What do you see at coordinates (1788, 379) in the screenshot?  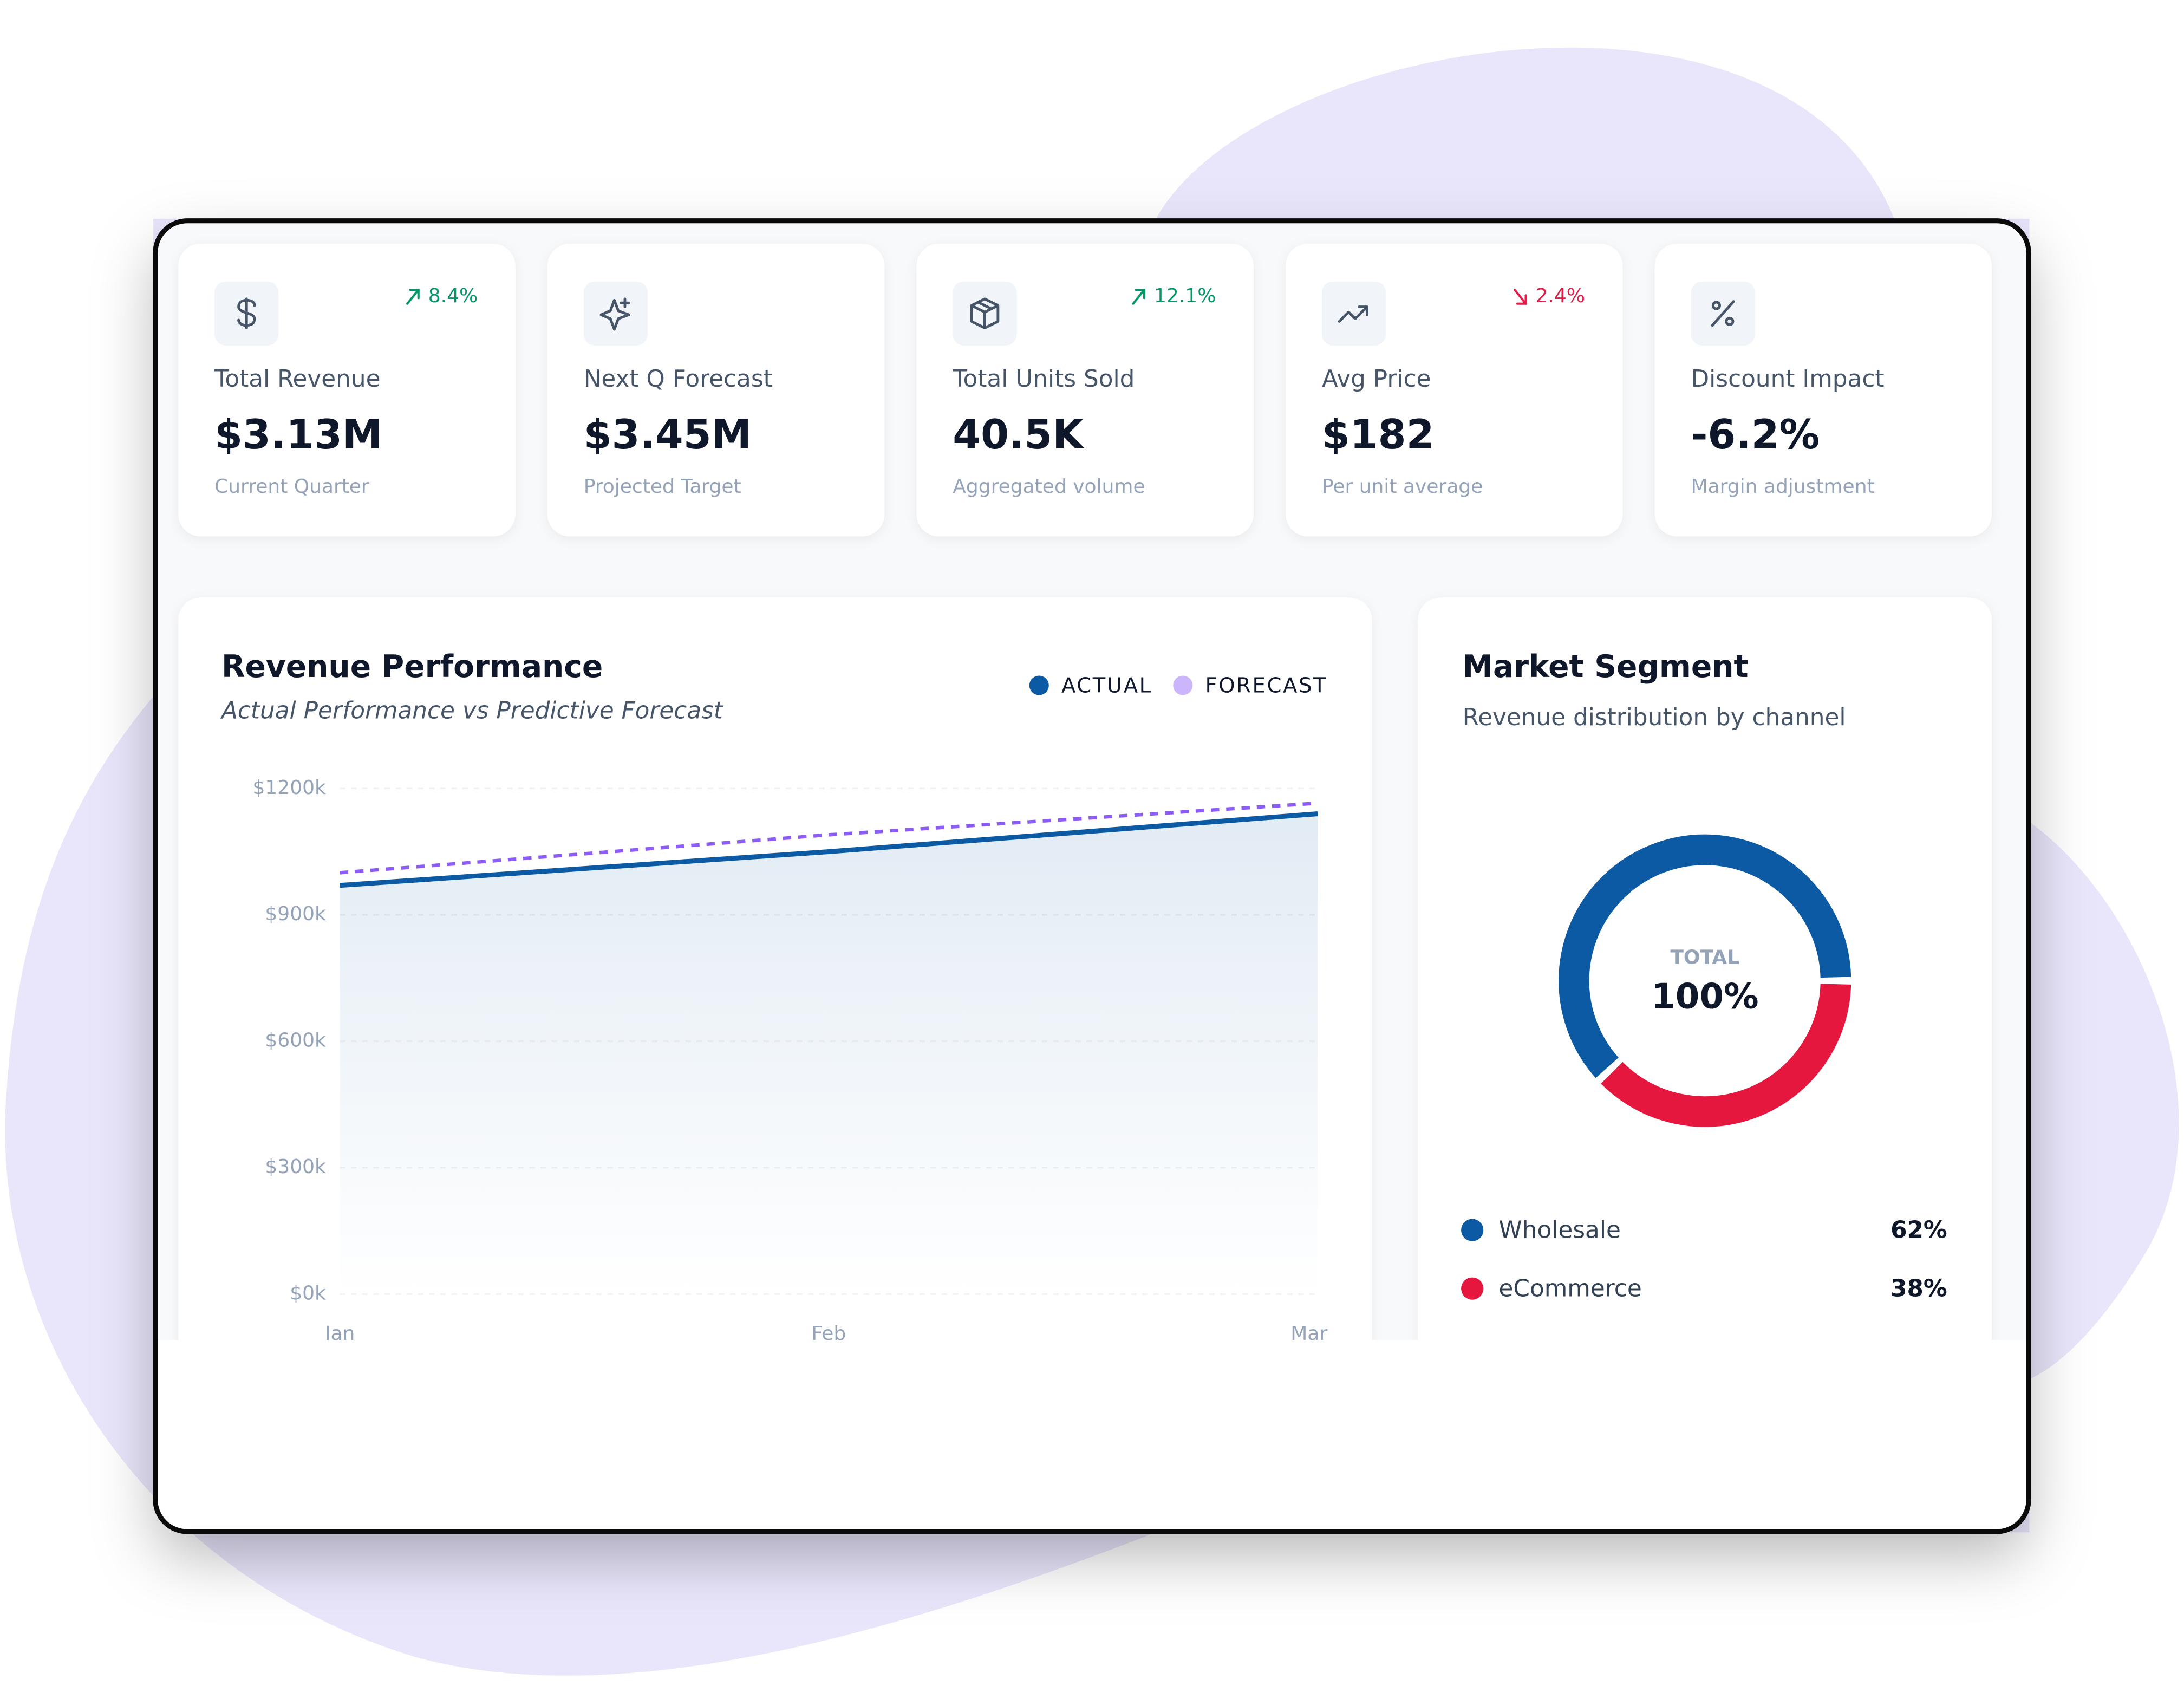 I see `kpi-label: Discount Impact` at bounding box center [1788, 379].